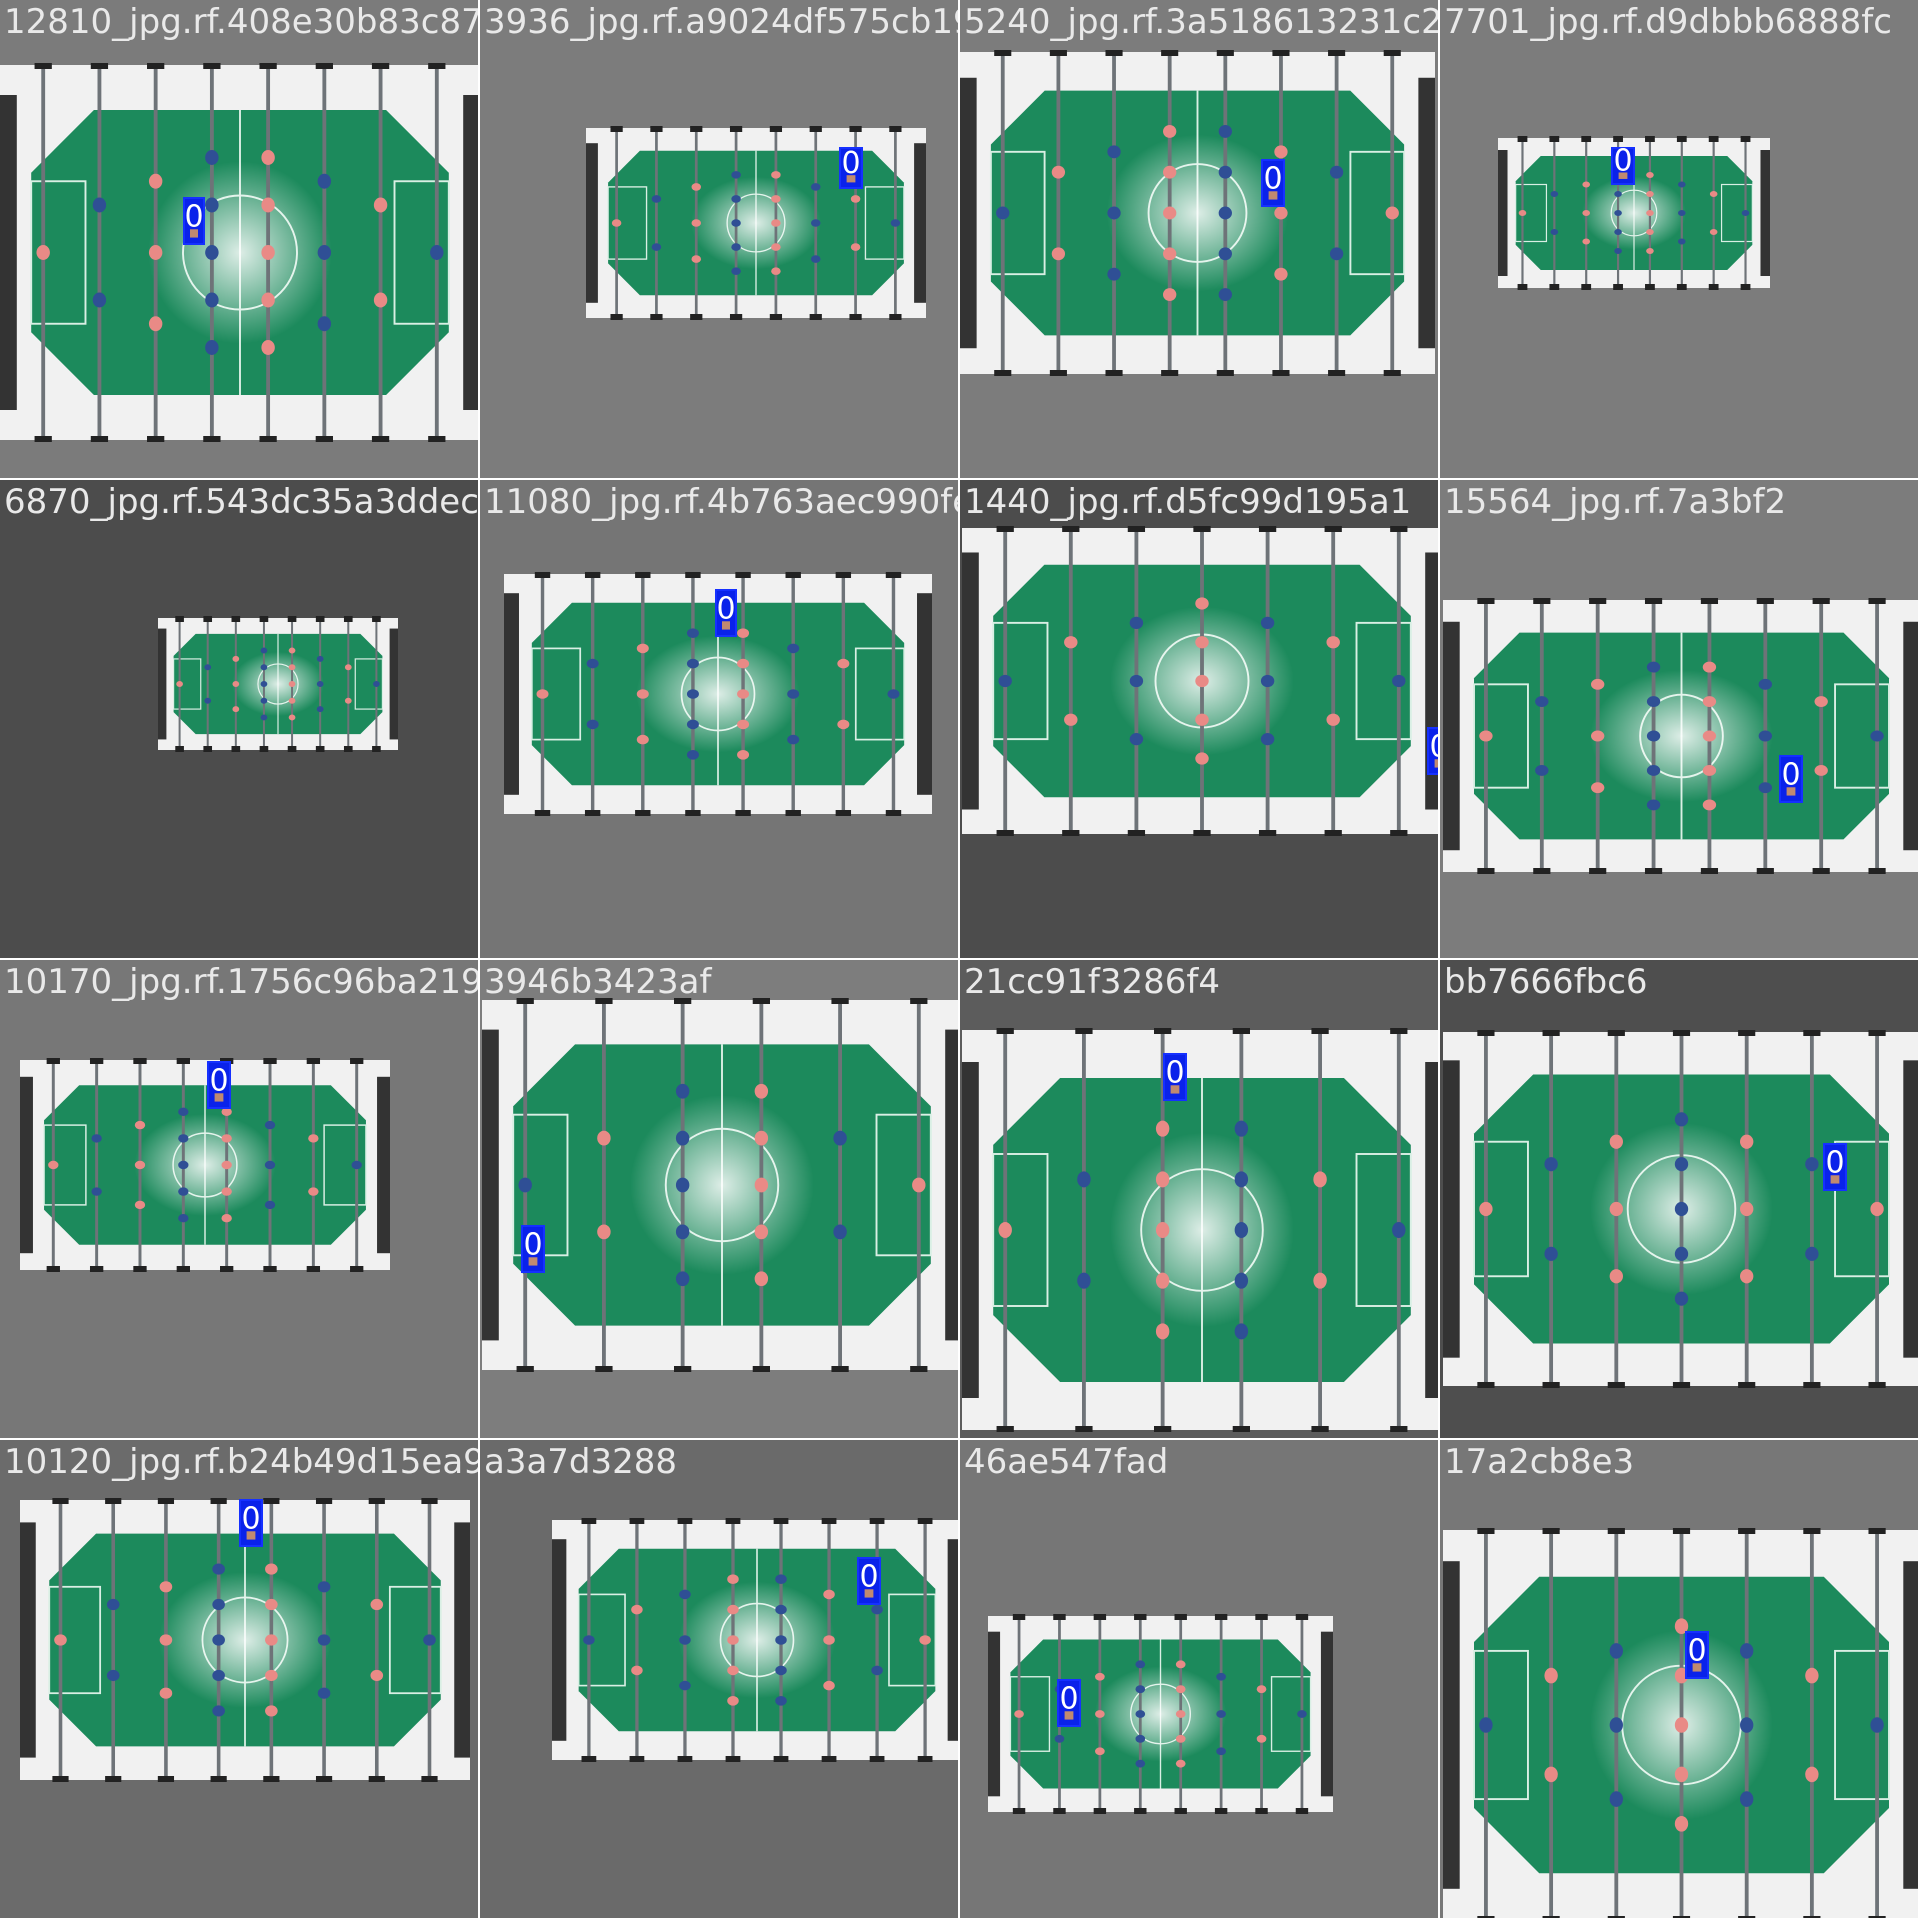 The width and height of the screenshot is (1920, 1920). Describe the element at coordinates (240, 720) in the screenshot. I see `image-tile: 6870_jpg.rf.543dc35a3ddec7` at that location.